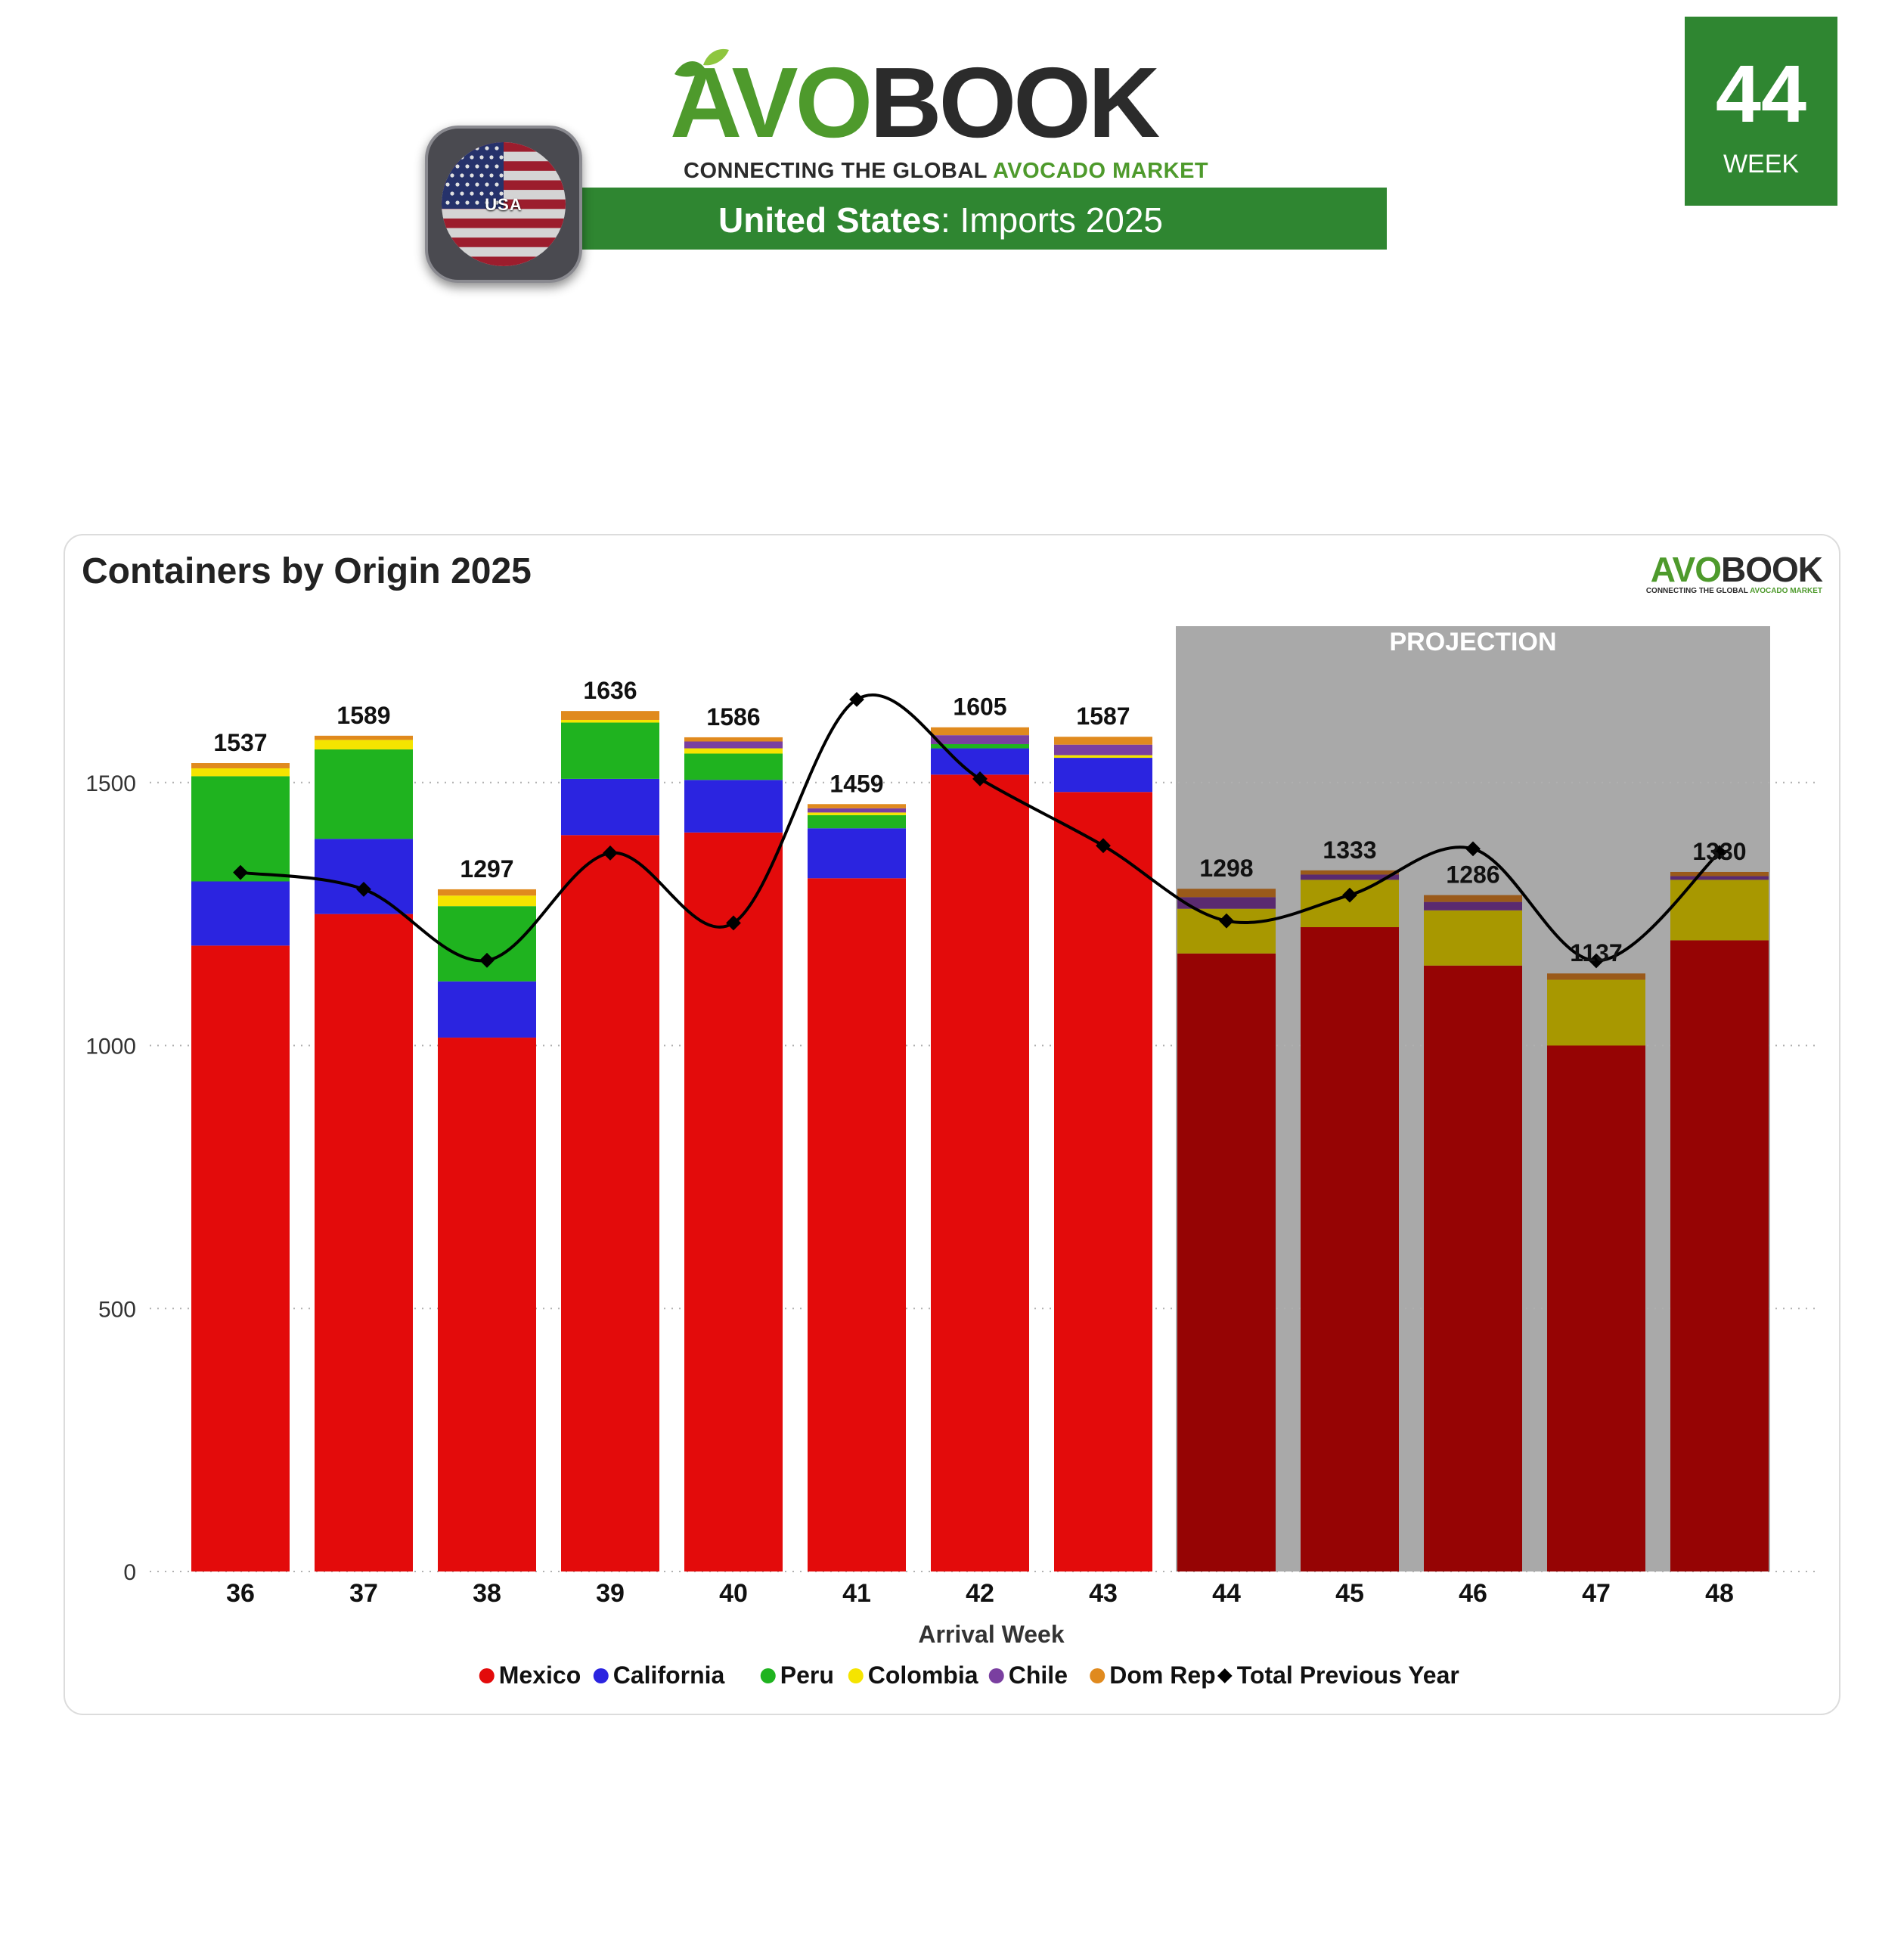 This screenshot has height=1936, width=1904. What do you see at coordinates (610, 690) in the screenshot?
I see `total-label: 1636` at bounding box center [610, 690].